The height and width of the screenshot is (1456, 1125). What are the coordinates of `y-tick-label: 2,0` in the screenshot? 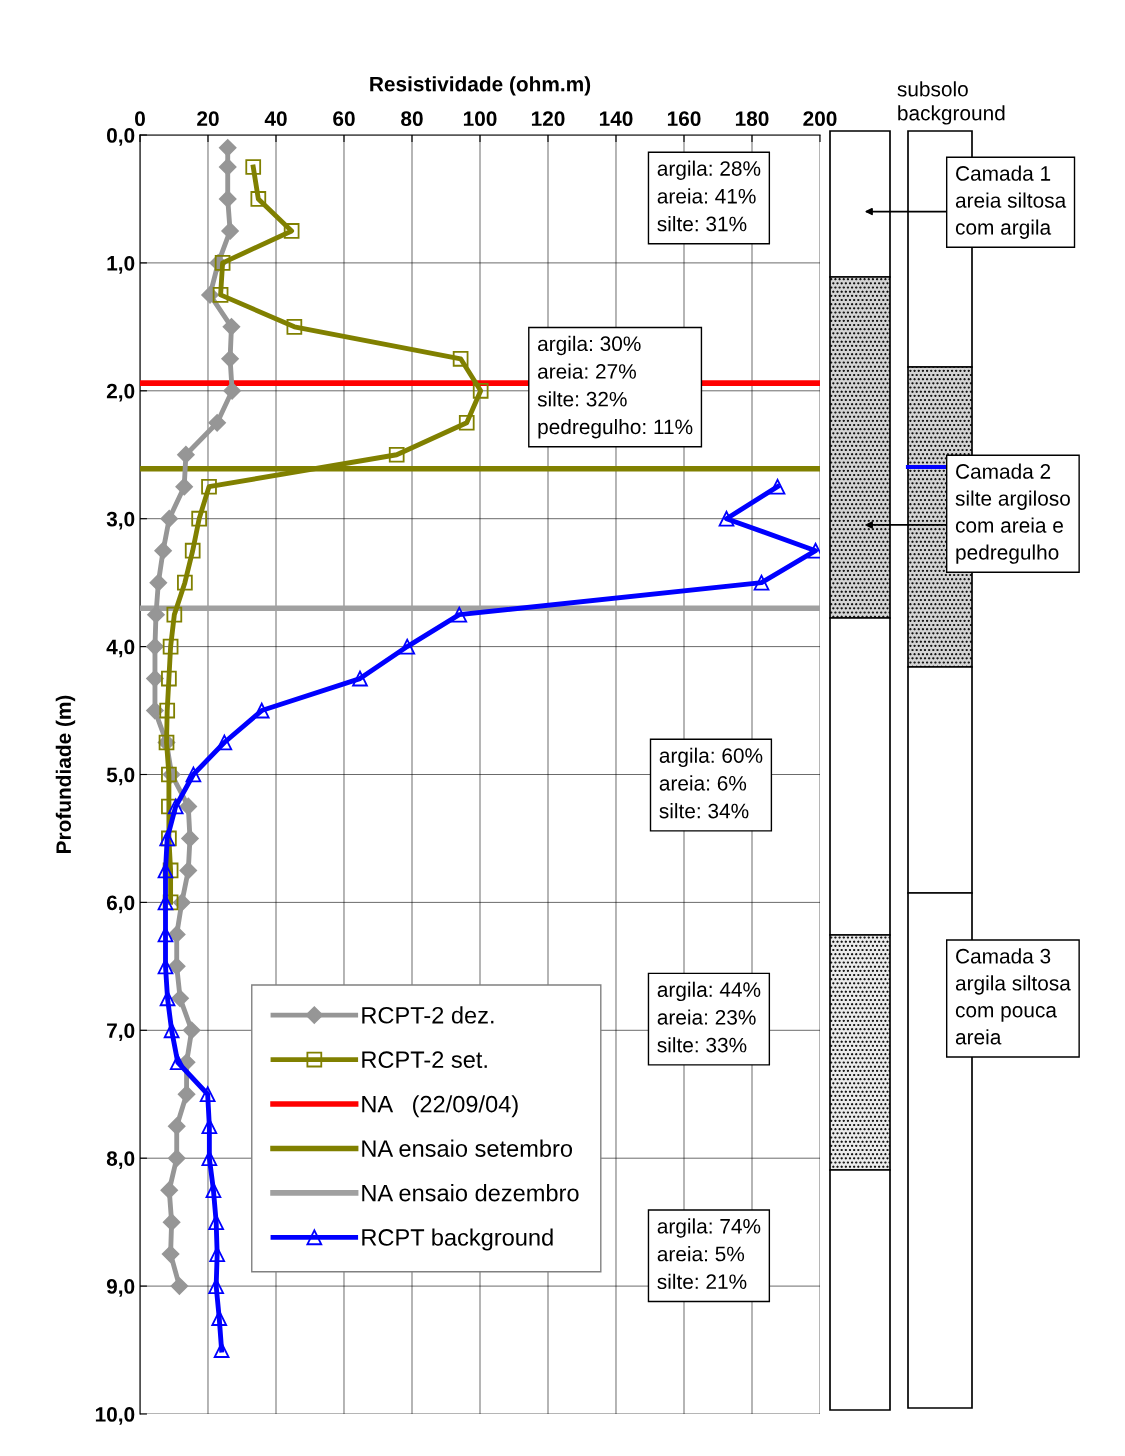 It's located at (120, 392).